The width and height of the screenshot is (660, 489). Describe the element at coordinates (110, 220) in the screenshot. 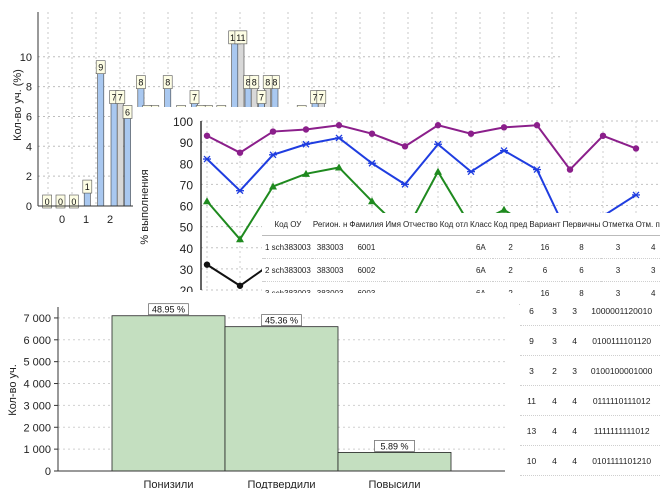

I see `histogram-x-tick: 2` at that location.